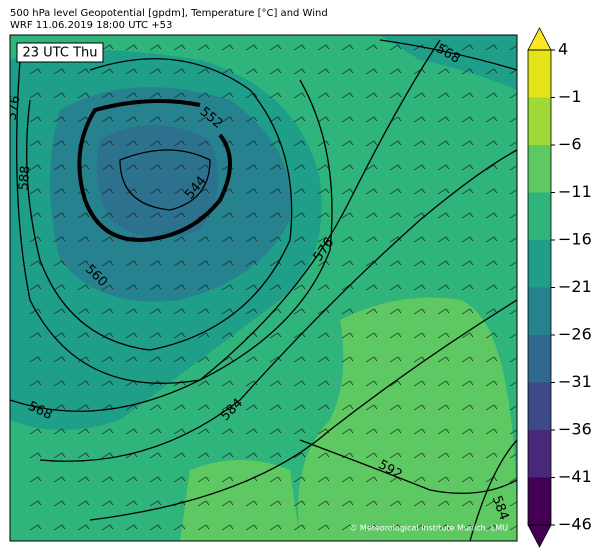  Describe the element at coordinates (539, 216) in the screenshot. I see `colorbar-segment` at that location.